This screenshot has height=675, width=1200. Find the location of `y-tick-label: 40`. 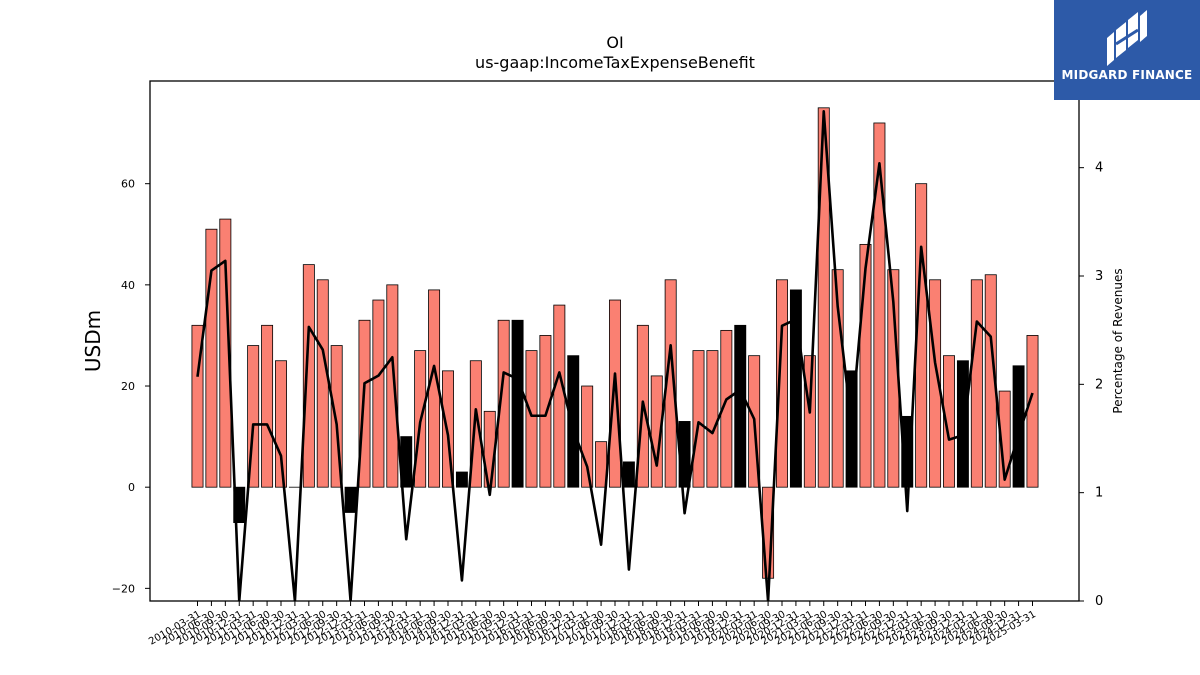

y-tick-label: 40 is located at coordinates (128, 285).